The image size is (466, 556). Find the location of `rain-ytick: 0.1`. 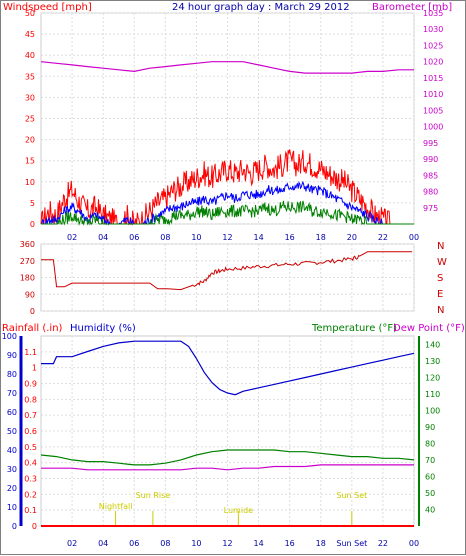

rain-ytick: 0.1 is located at coordinates (30, 510).